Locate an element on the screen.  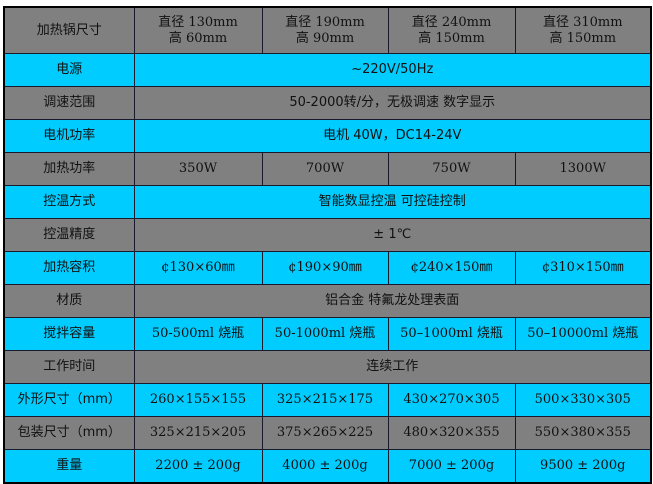
table-row: 控温精度 ± 1℃ is located at coordinates (327, 235).